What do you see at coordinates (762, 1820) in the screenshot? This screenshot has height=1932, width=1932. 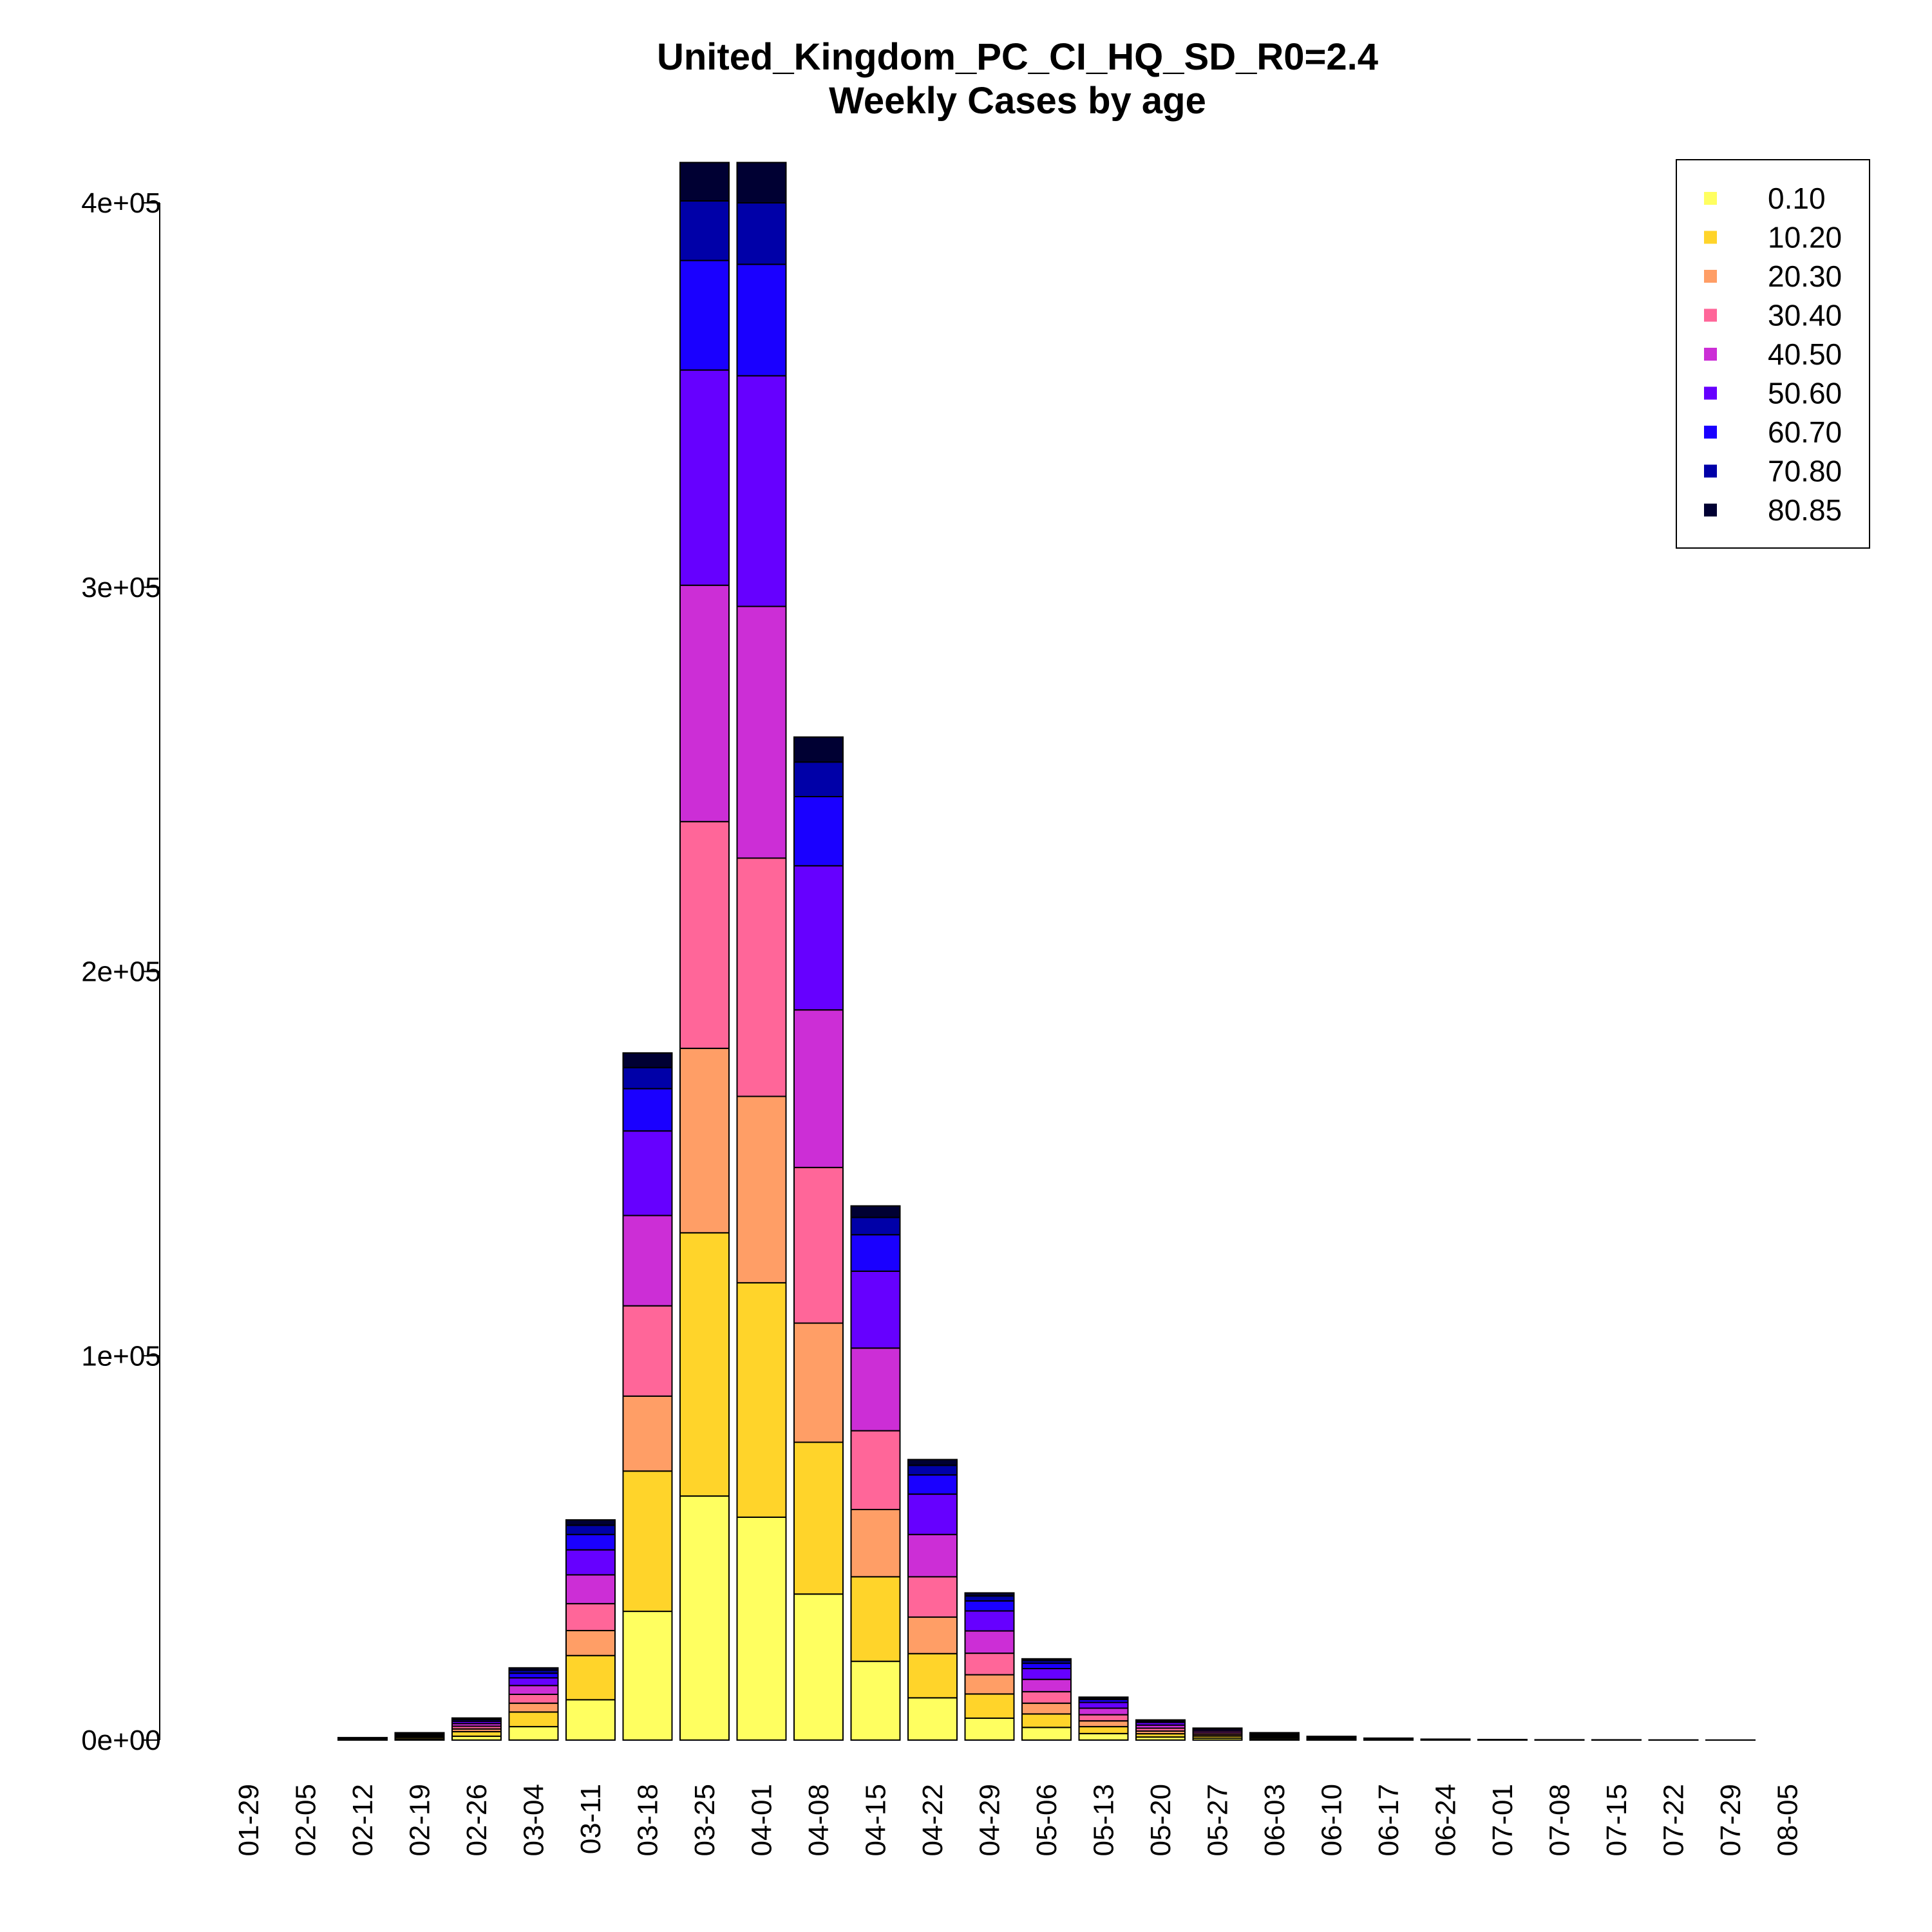 I see `x-tick-label: 04-01` at bounding box center [762, 1820].